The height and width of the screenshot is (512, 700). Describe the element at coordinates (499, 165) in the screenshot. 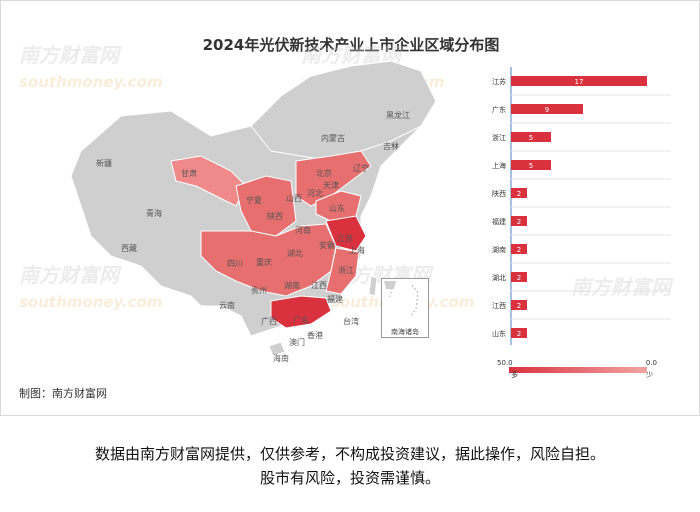

I see `tick-label: 上海` at that location.